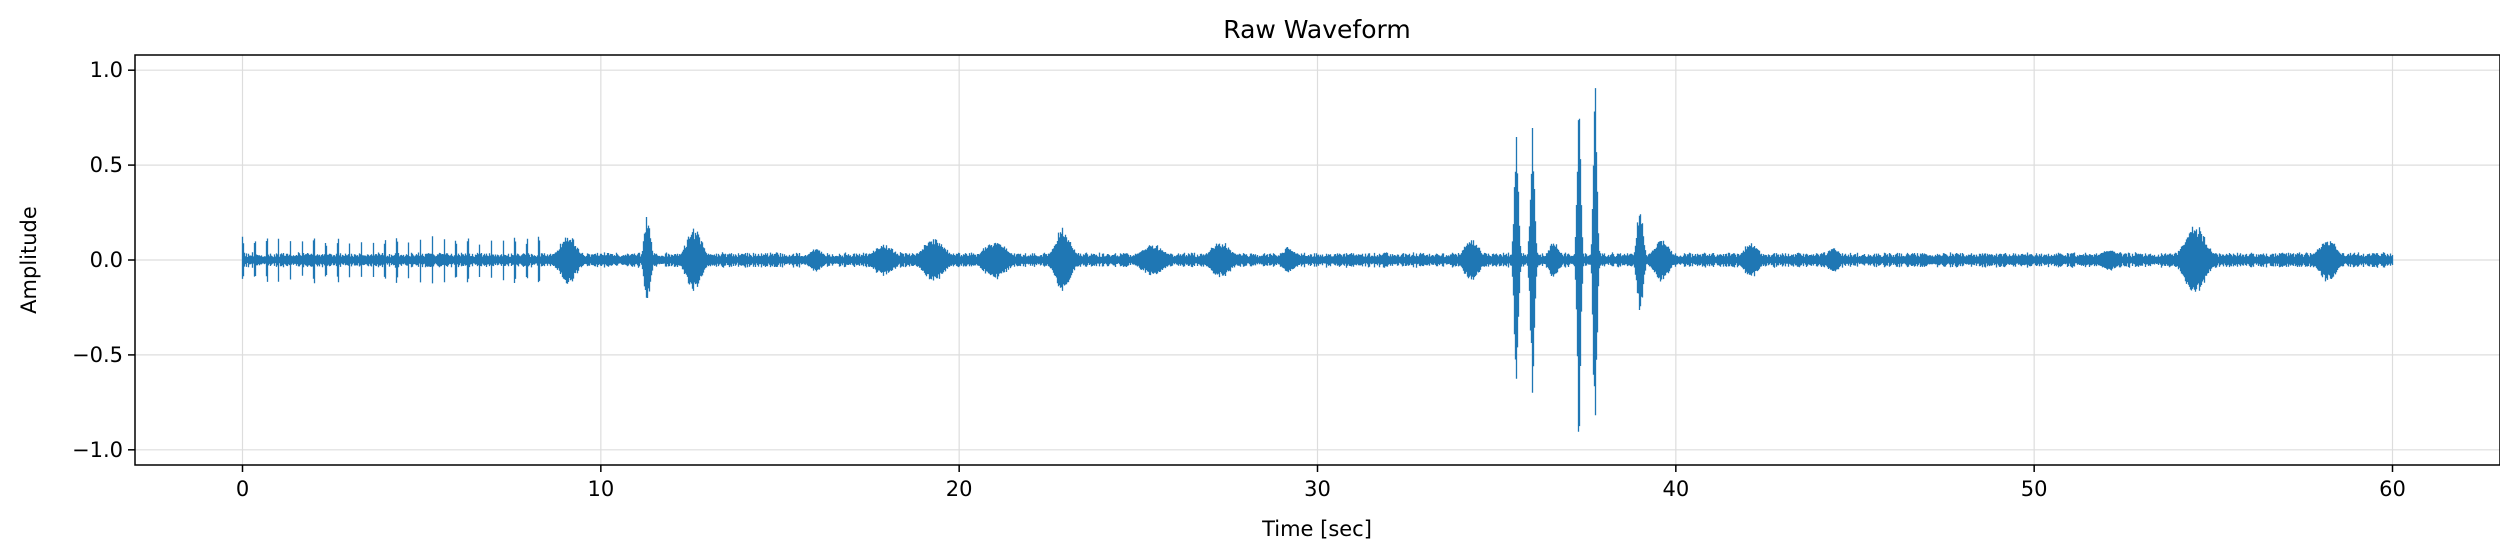  I want to click on y-tick-label: 0.0, so click(106, 260).